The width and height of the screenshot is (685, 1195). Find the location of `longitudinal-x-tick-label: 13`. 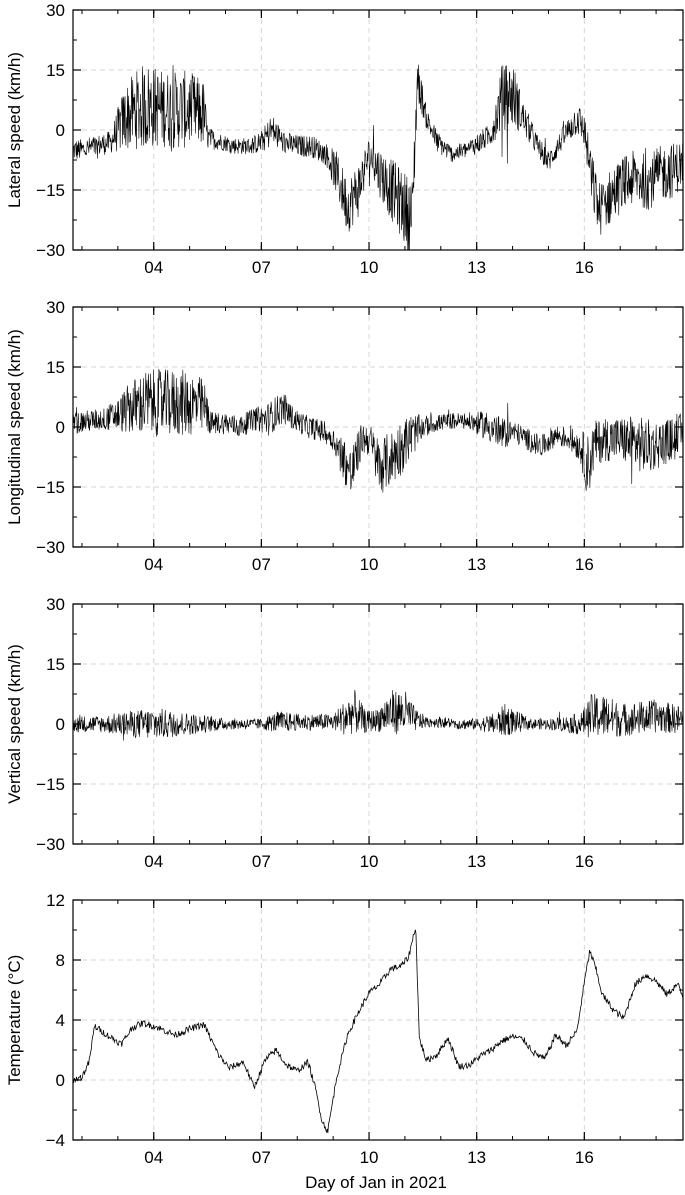

longitudinal-x-tick-label: 13 is located at coordinates (476, 564).